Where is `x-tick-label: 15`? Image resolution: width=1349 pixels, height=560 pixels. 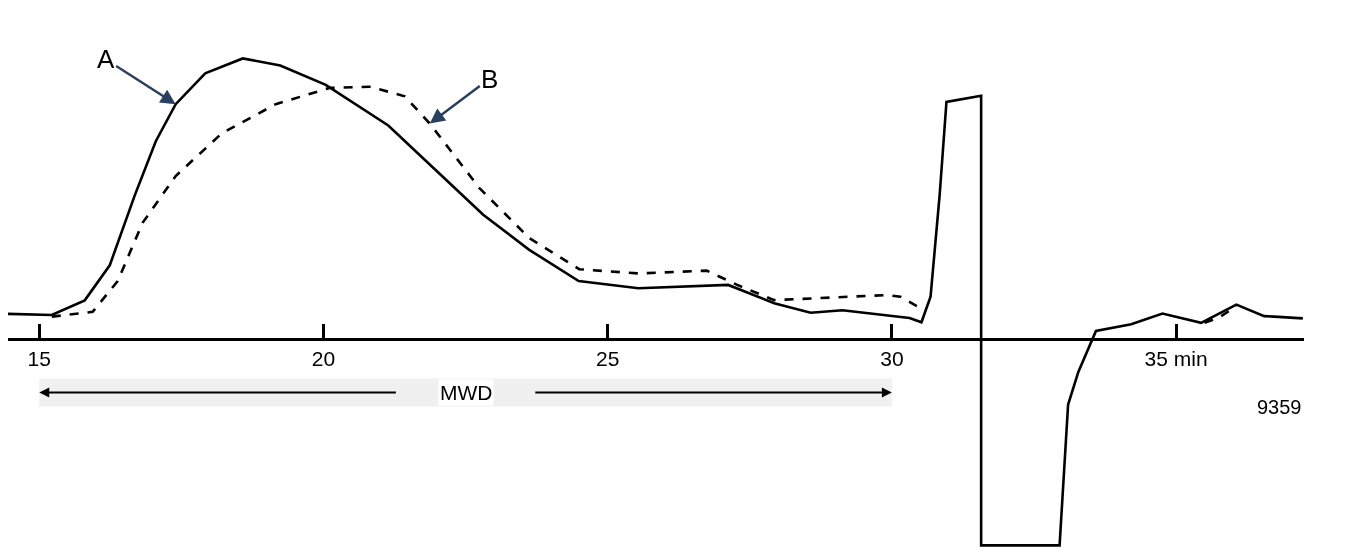 x-tick-label: 15 is located at coordinates (39, 359).